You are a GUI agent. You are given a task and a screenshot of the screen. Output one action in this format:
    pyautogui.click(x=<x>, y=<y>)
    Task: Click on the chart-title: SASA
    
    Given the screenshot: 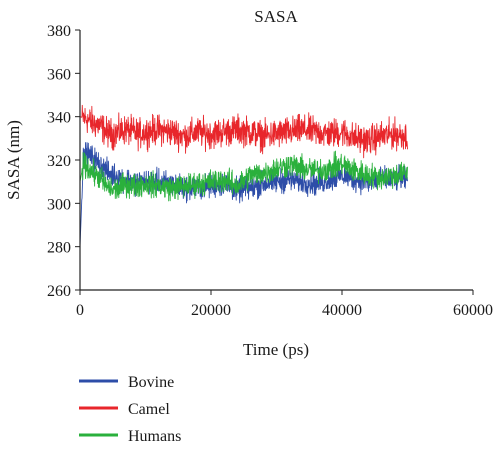 What is the action you would take?
    pyautogui.click(x=276, y=16)
    